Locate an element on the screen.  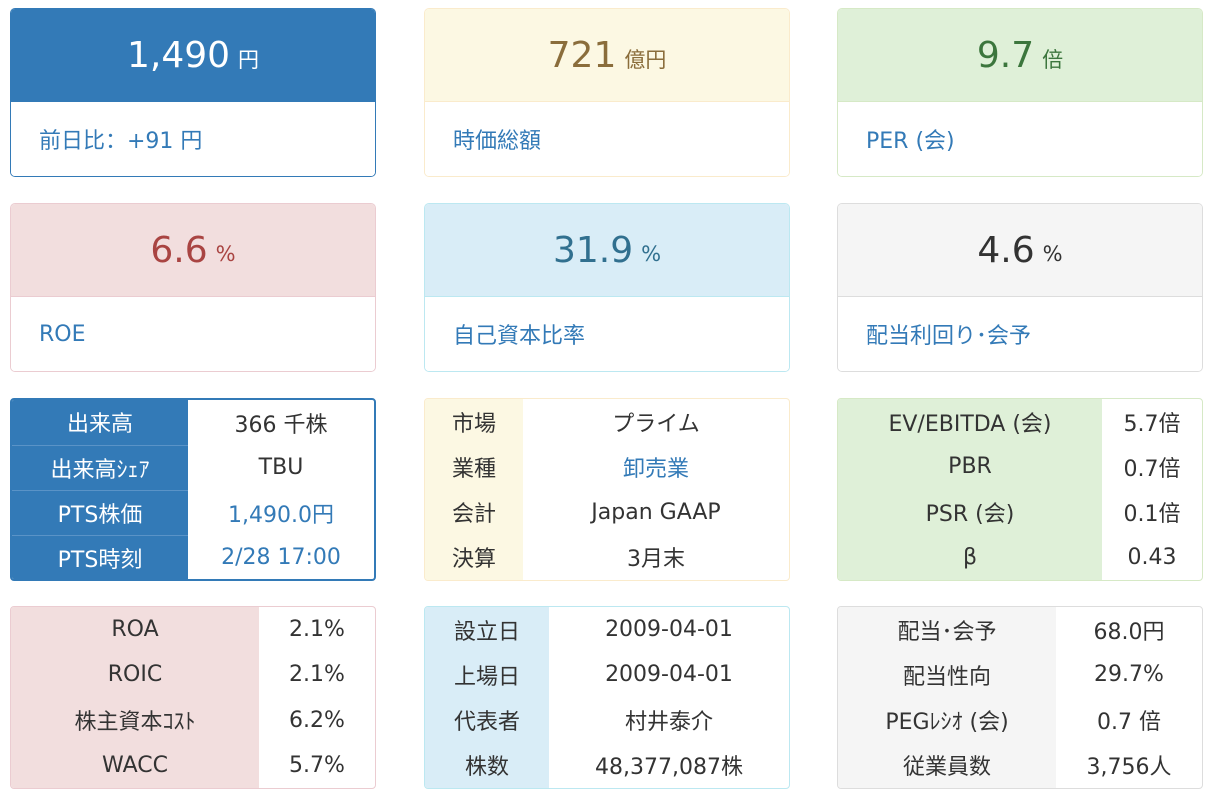
table-row: 配当性向 29.7% is located at coordinates (1020, 675).